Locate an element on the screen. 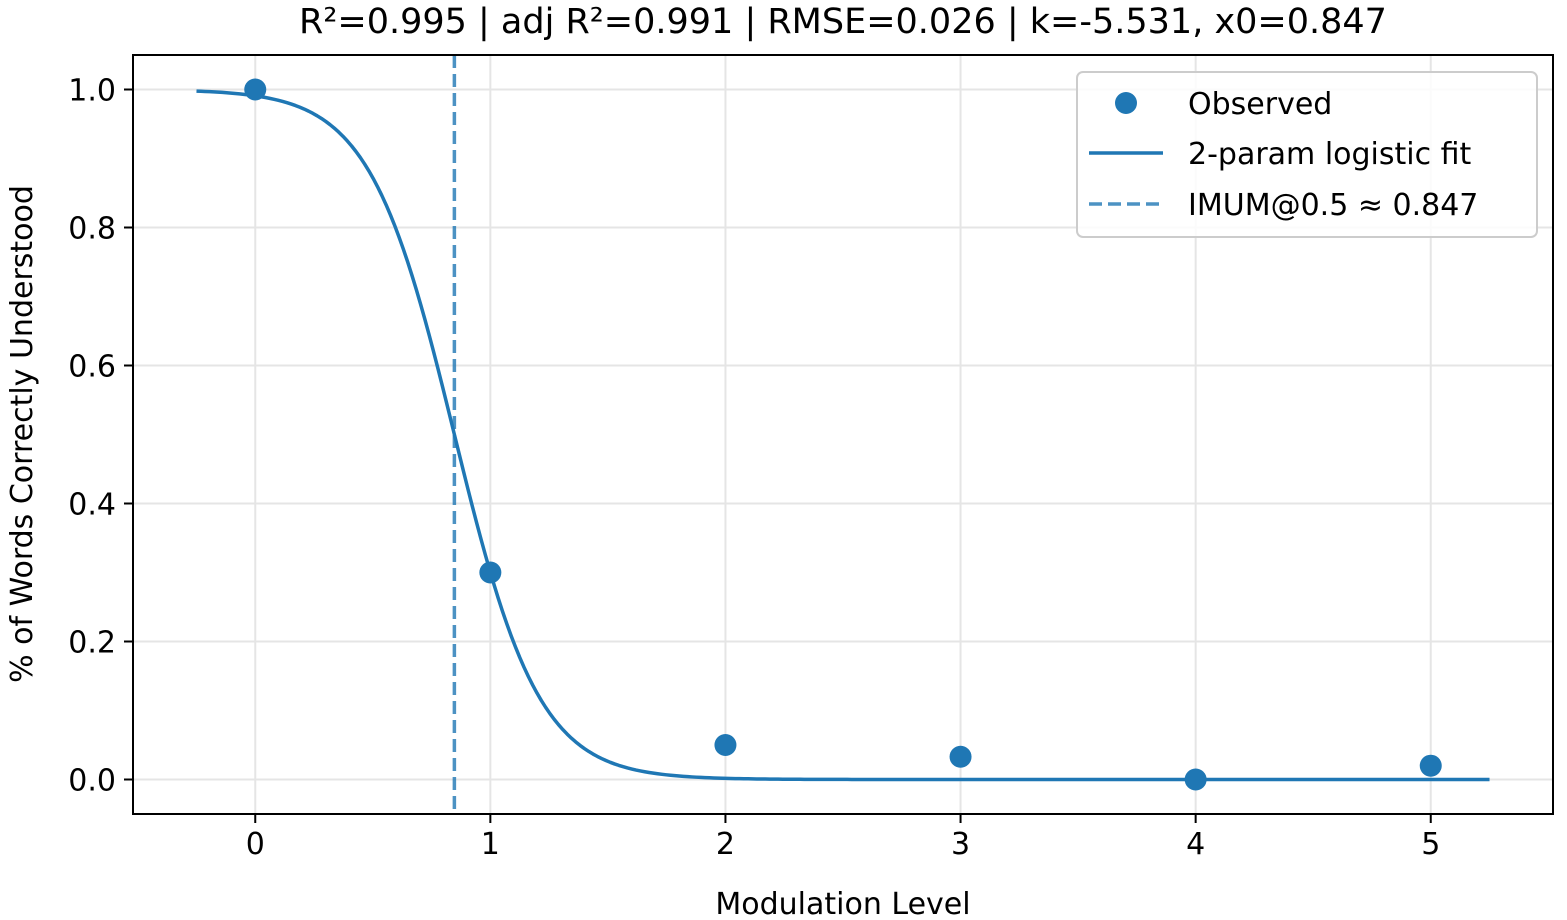  y-tick-label: 0.8 is located at coordinates (92, 229).